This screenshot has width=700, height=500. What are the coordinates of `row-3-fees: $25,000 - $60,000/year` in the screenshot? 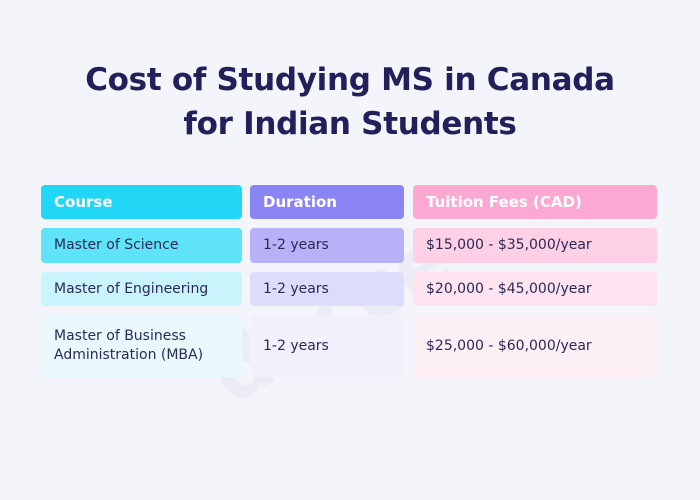 It's located at (535, 346).